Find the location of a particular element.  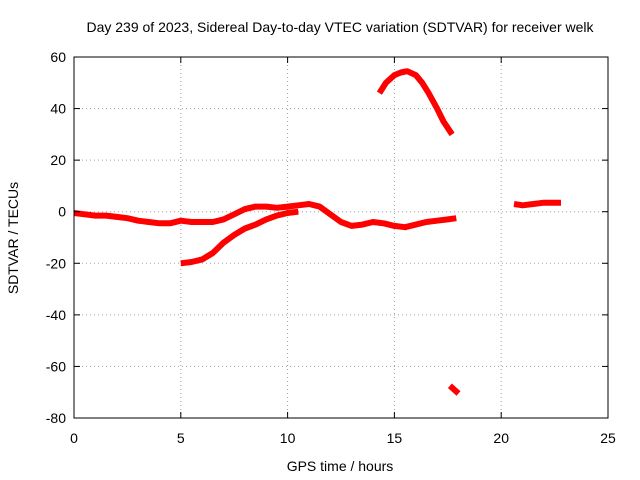

x-tick-label: 10 is located at coordinates (288, 438).